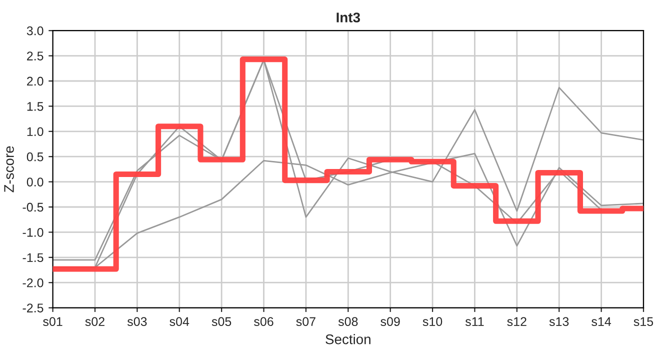 The width and height of the screenshot is (660, 360). Describe the element at coordinates (33, 283) in the screenshot. I see `y-tick-label: -2.0` at that location.